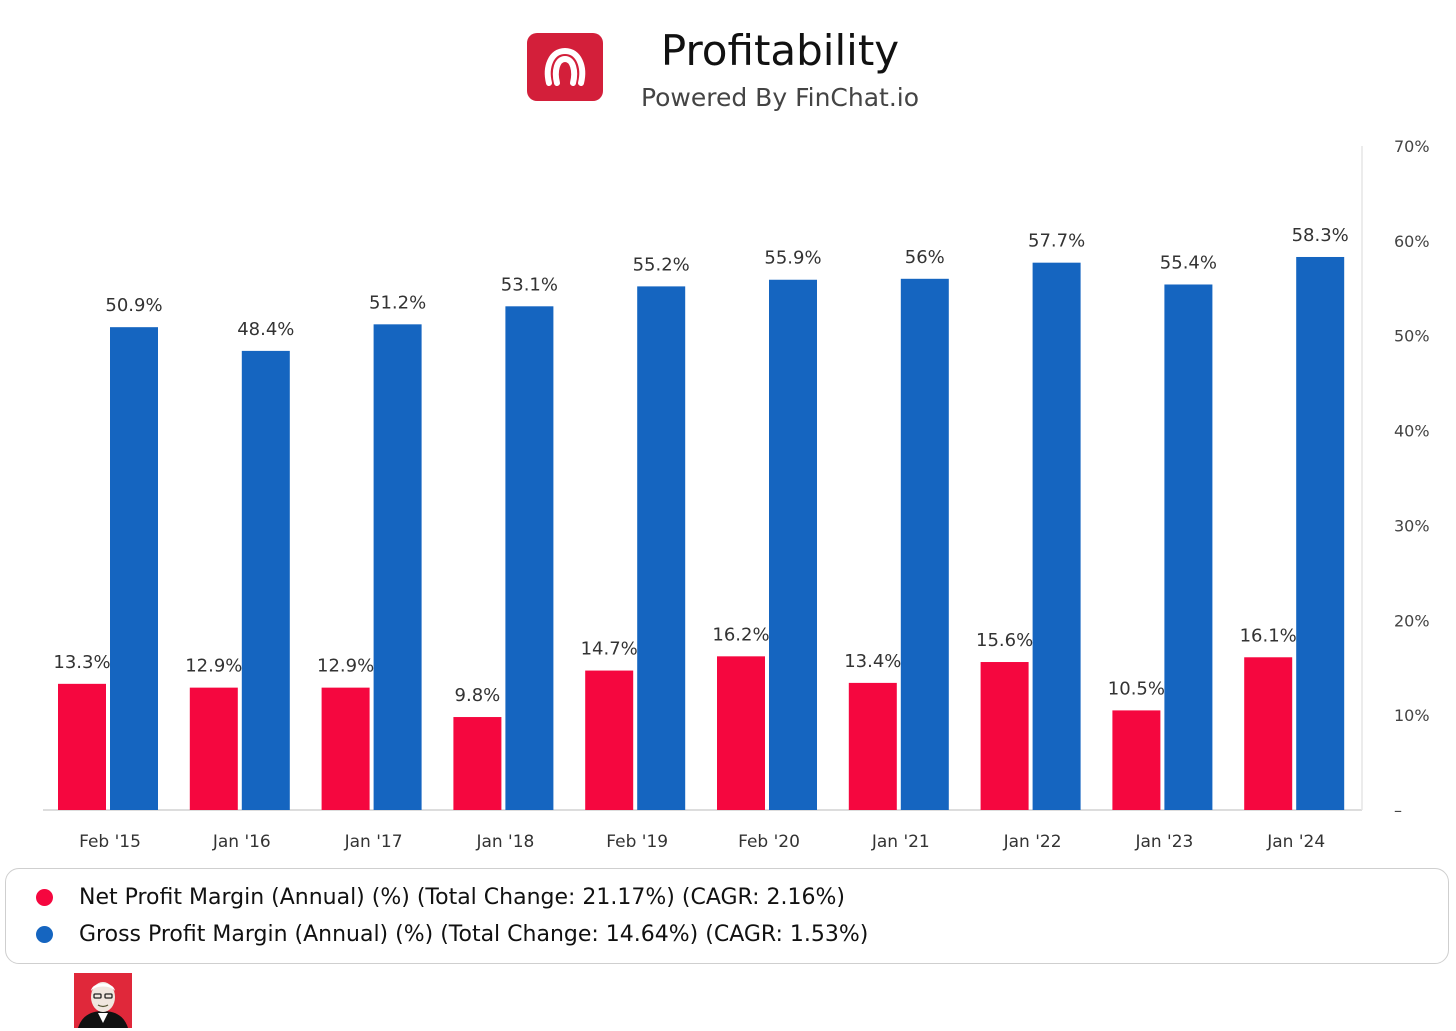  I want to click on x-tick-label: Jan '23, so click(1163, 842).